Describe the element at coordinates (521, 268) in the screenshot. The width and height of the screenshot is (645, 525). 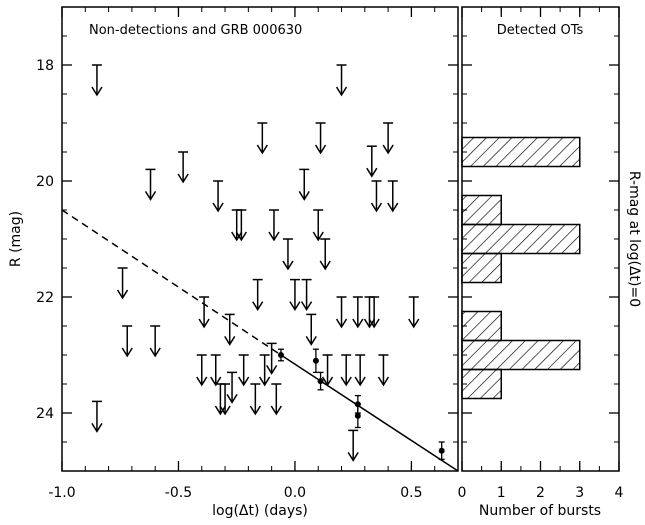
I see `right-bars` at that location.